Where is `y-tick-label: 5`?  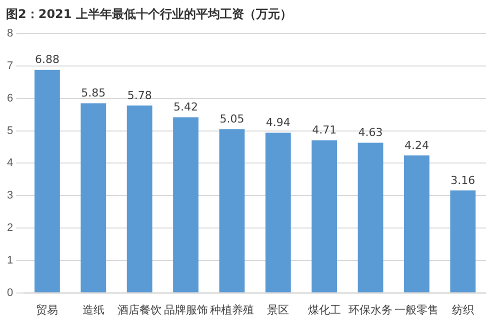 y-tick-label: 5 is located at coordinates (10, 130).